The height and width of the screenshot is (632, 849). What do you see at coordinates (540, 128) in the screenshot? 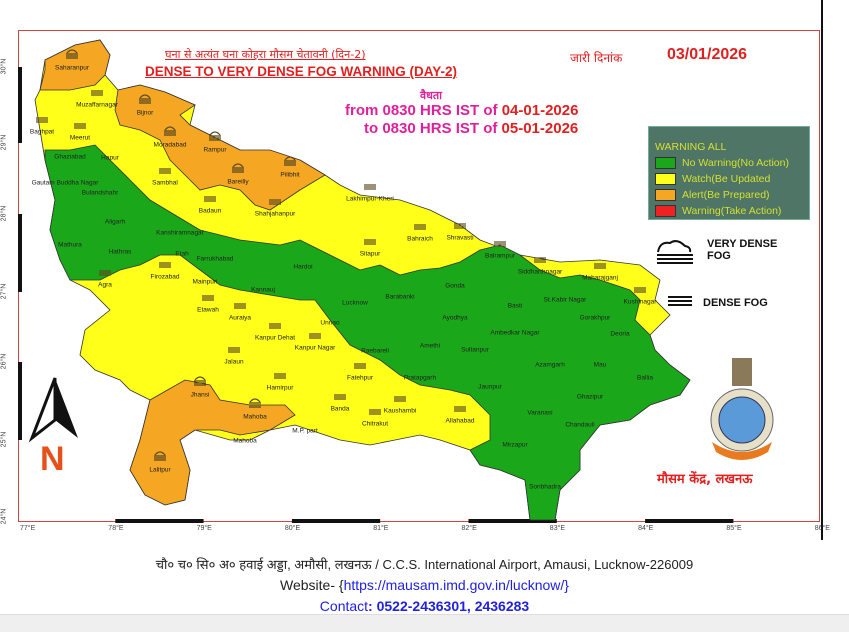
I see `to-date: 05-01-2026` at bounding box center [540, 128].